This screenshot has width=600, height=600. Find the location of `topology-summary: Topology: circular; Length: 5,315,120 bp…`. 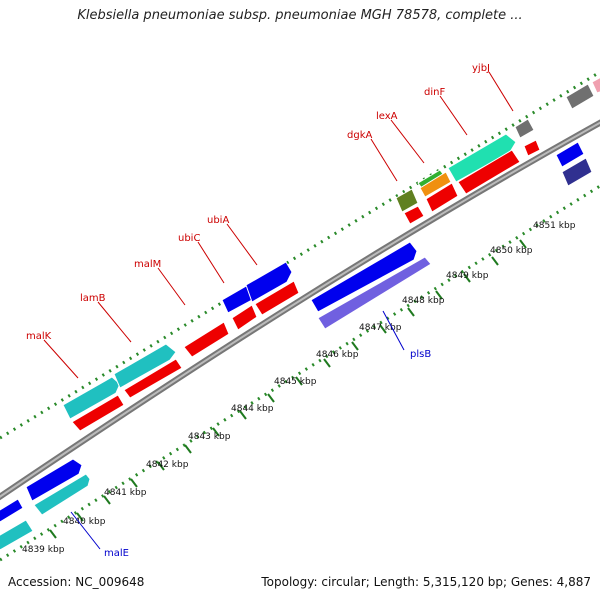

topology-summary: Topology: circular; Length: 5,315,120 bp… is located at coordinates (426, 582).